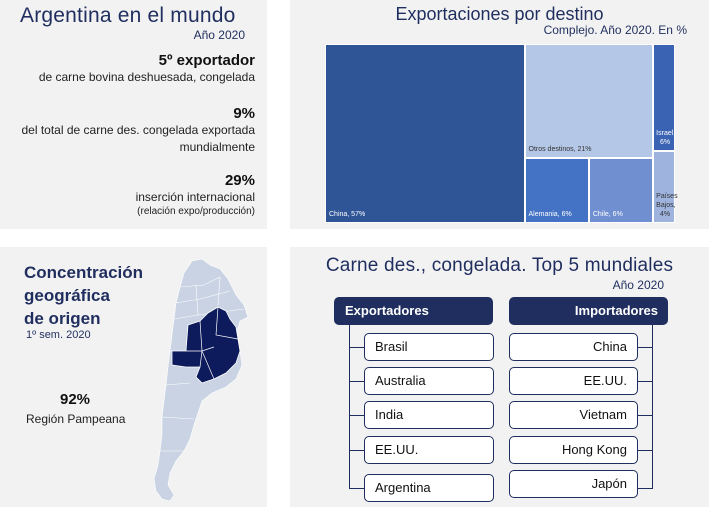  What do you see at coordinates (195, 197) in the screenshot?
I see `stat-desc: inserción internacional` at bounding box center [195, 197].